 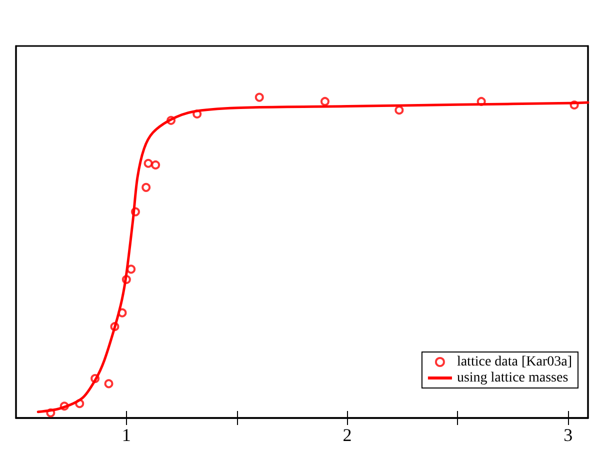 What do you see at coordinates (514, 362) in the screenshot?
I see `legend-label: lattice data [Kar03a]` at bounding box center [514, 362].